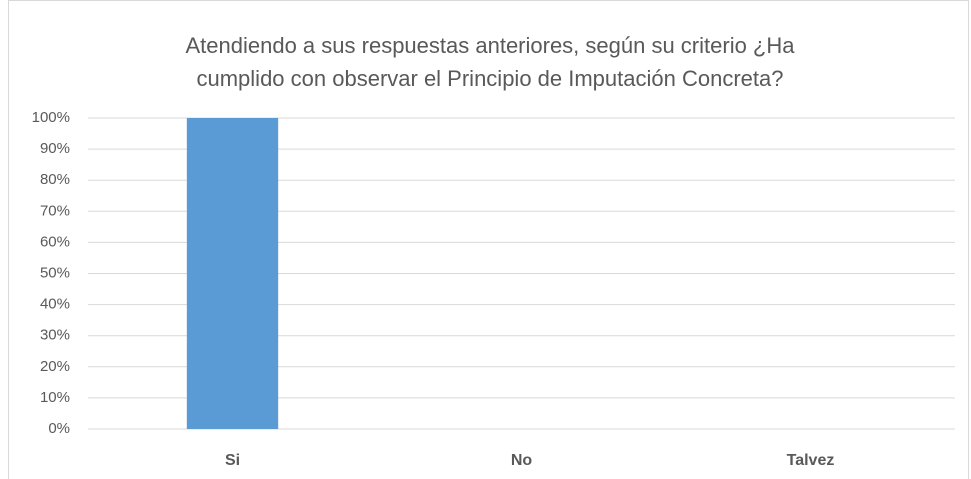 This screenshot has width=971, height=479. Describe the element at coordinates (55, 241) in the screenshot. I see `y-tick-label: 60%` at that location.